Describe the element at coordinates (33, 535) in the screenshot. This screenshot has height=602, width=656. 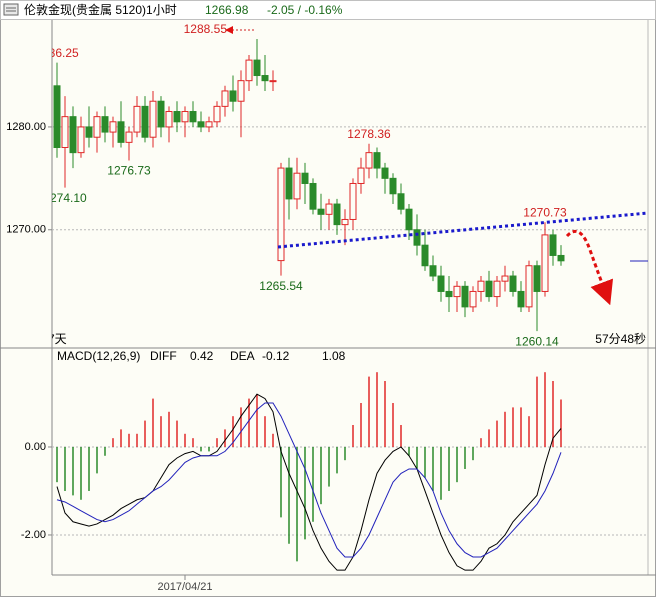
I see `y-tick-label: -2.00` at that location.